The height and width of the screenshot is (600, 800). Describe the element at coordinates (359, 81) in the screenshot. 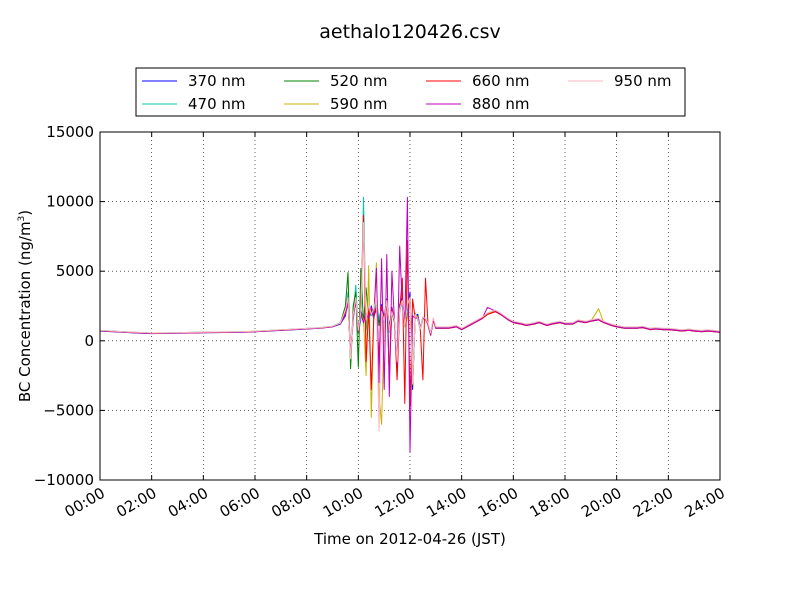

I see `legend-label: 520 nm` at that location.